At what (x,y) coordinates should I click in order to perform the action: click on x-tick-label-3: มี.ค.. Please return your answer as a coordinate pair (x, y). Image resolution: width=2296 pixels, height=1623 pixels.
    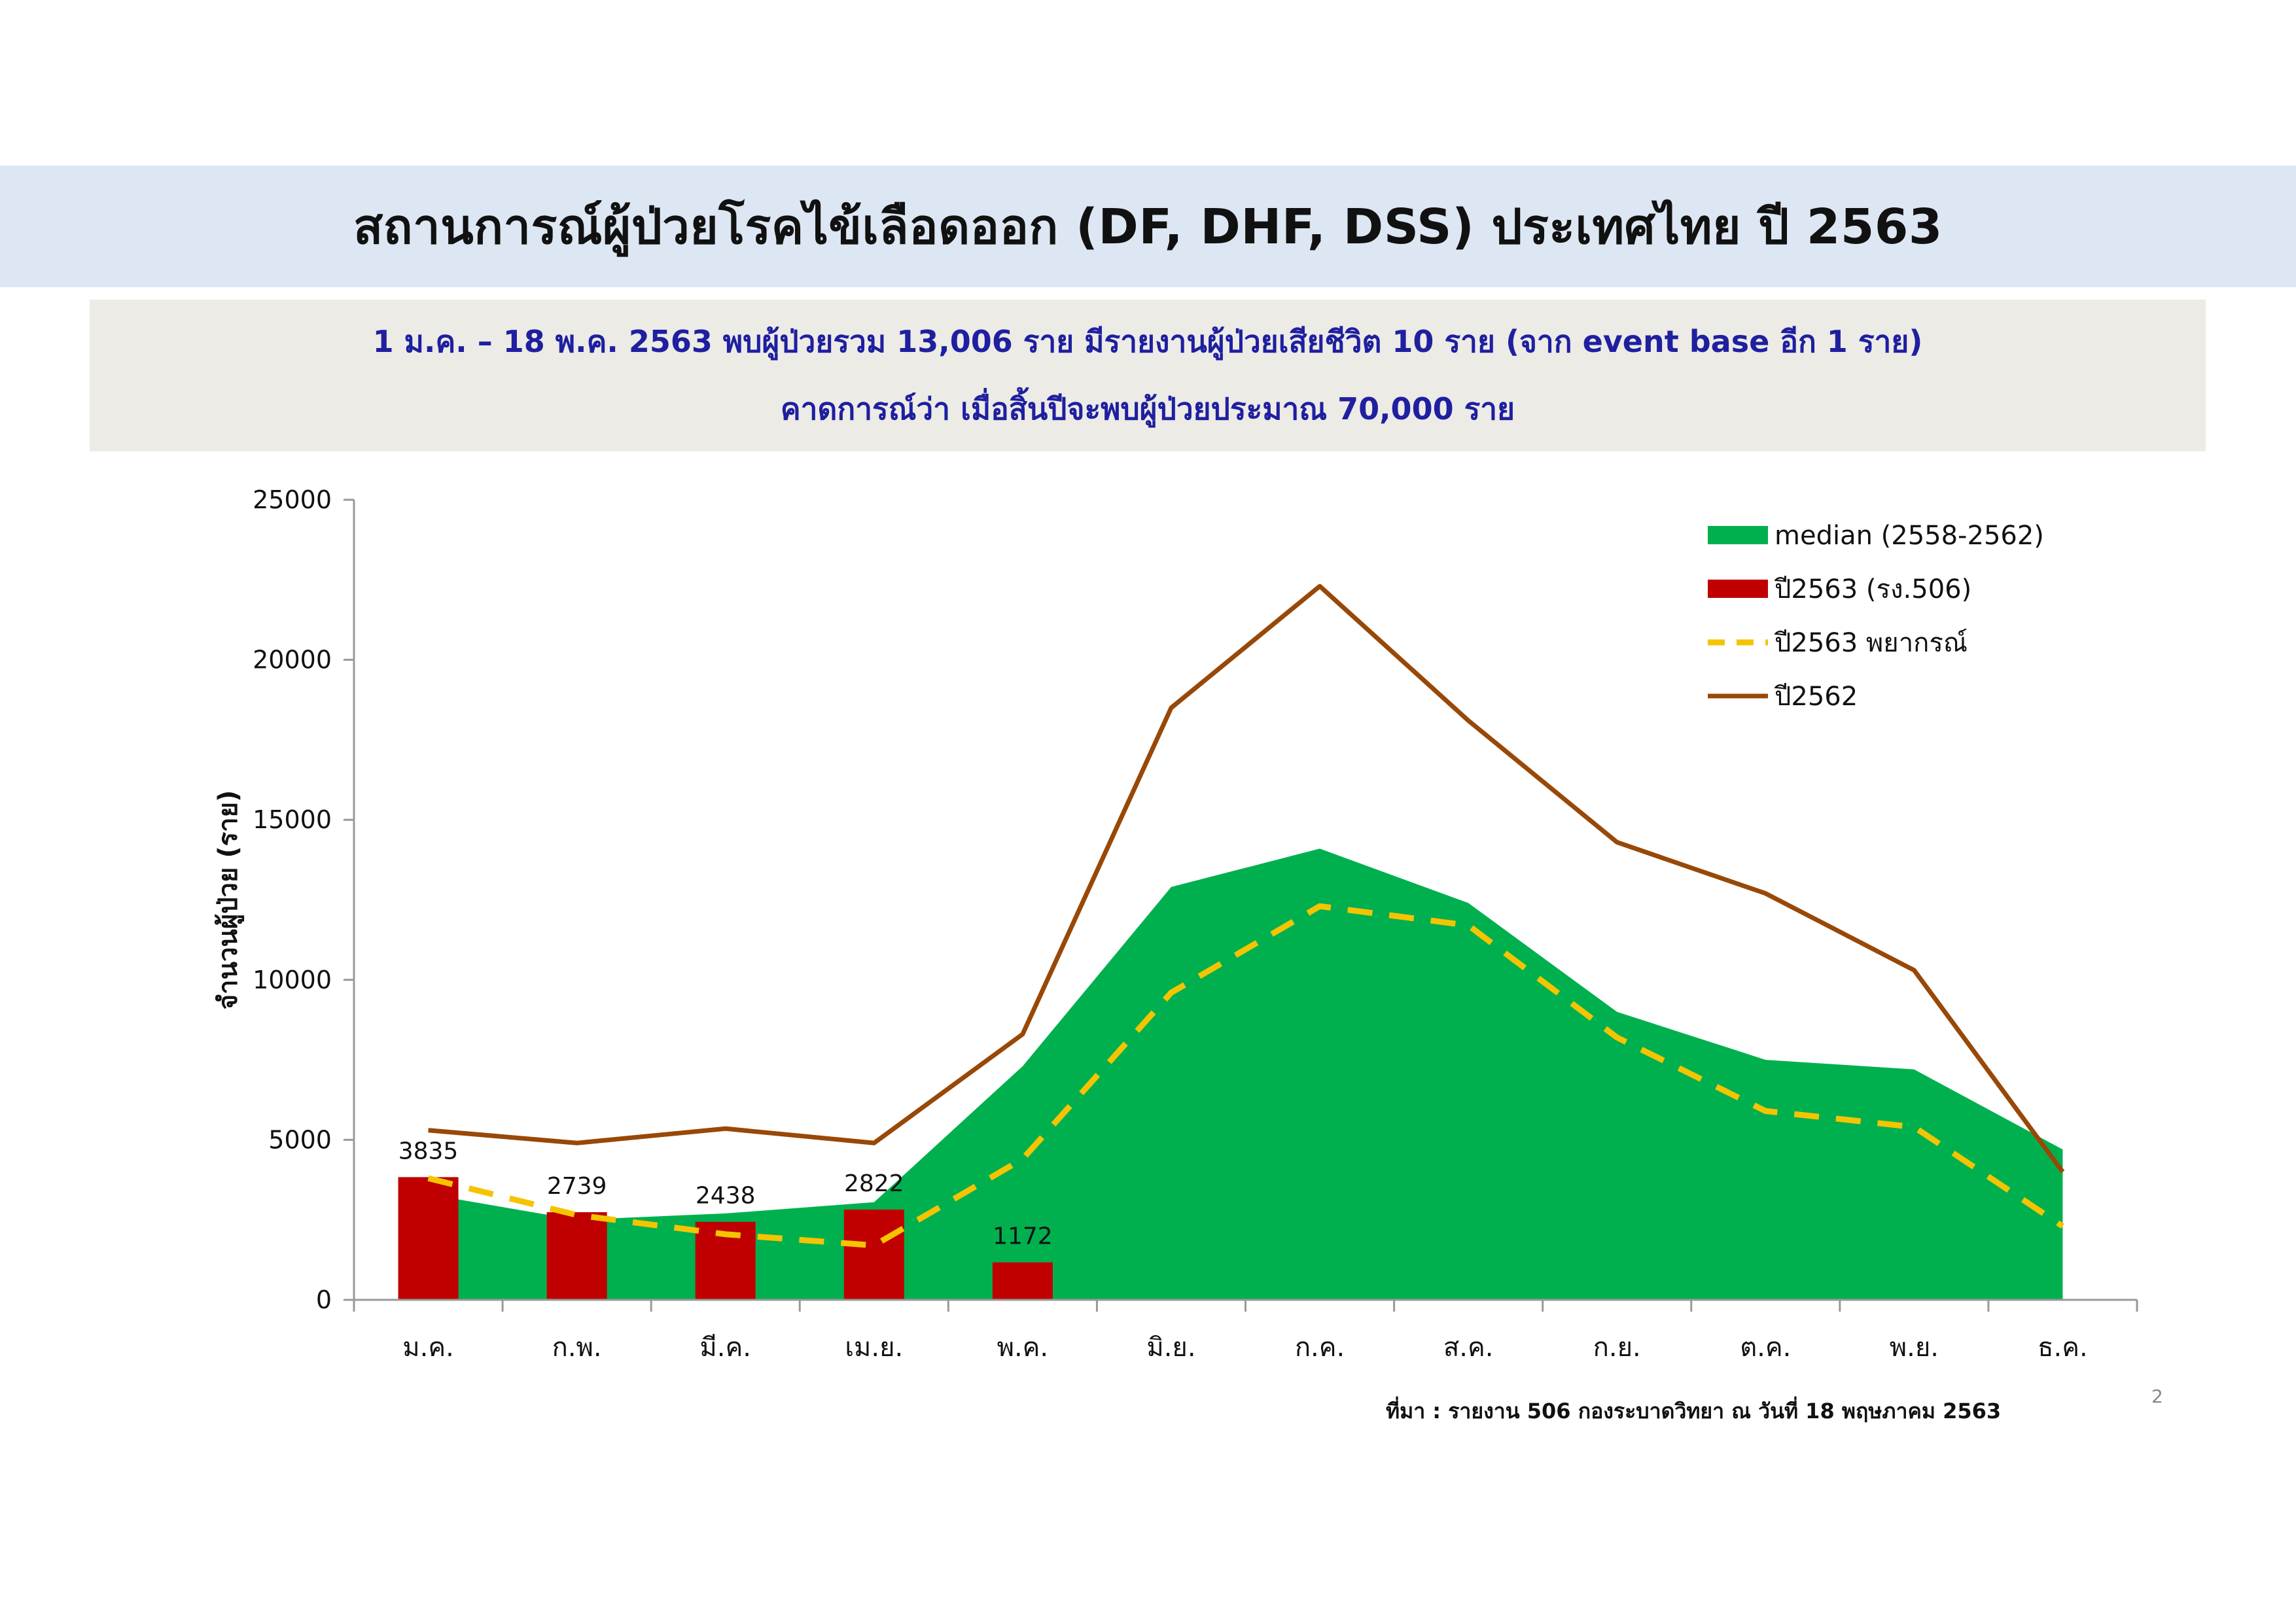
    Looking at the image, I should click on (725, 1348).